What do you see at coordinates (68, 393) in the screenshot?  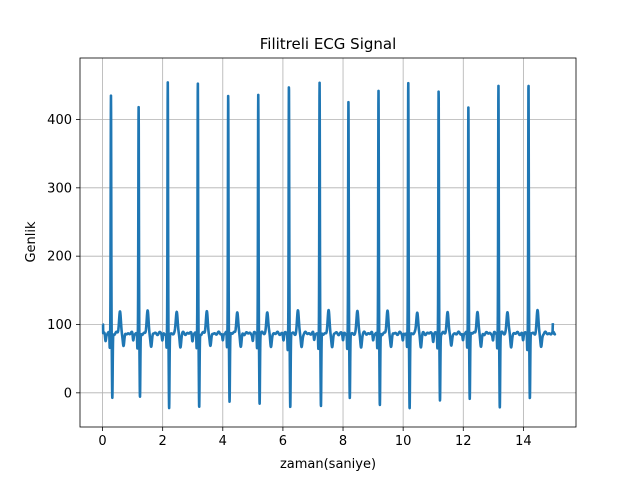 I see `y-tick-label: 0` at bounding box center [68, 393].